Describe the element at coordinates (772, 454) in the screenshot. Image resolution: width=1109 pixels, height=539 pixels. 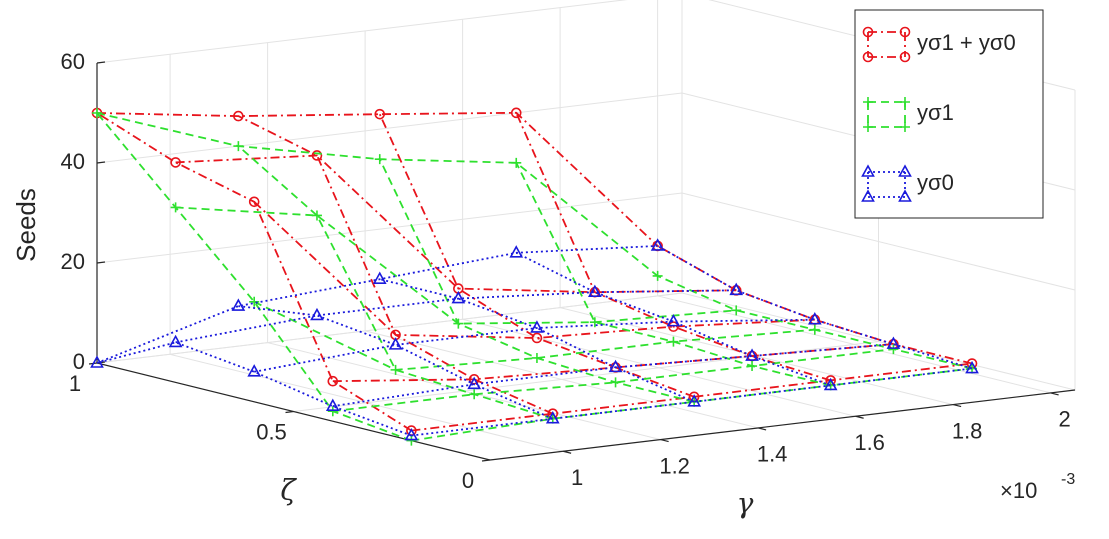
I see `x-tick-label: 1.4` at that location.